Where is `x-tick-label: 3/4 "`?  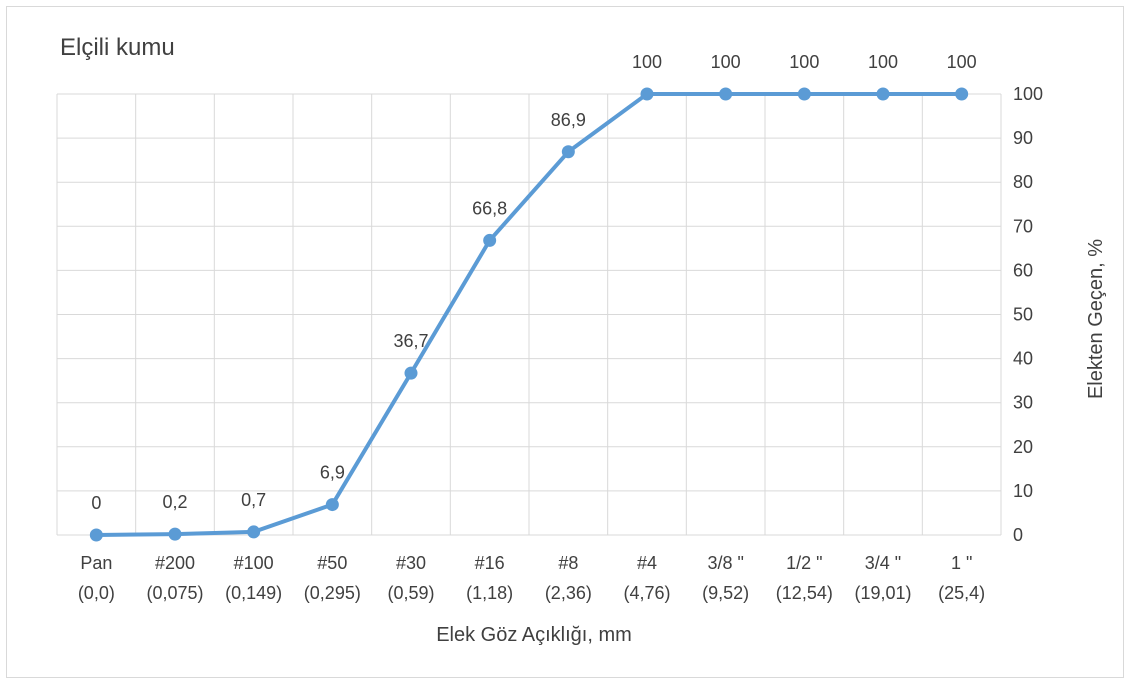
x-tick-label: 3/4 " is located at coordinates (883, 563).